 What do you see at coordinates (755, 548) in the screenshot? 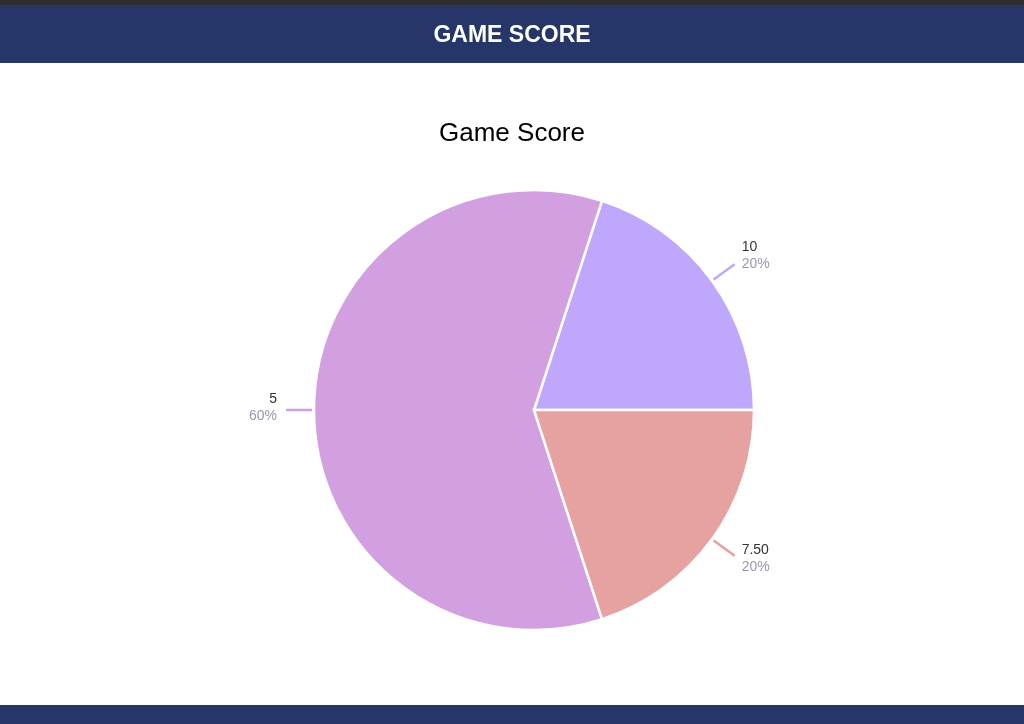
I see `slice-label: 7.50` at bounding box center [755, 548].